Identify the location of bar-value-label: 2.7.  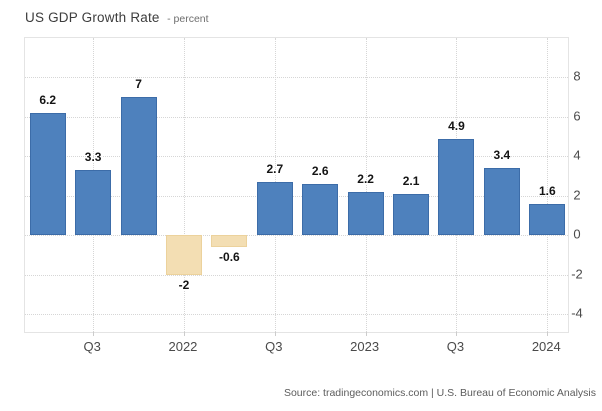
(275, 169).